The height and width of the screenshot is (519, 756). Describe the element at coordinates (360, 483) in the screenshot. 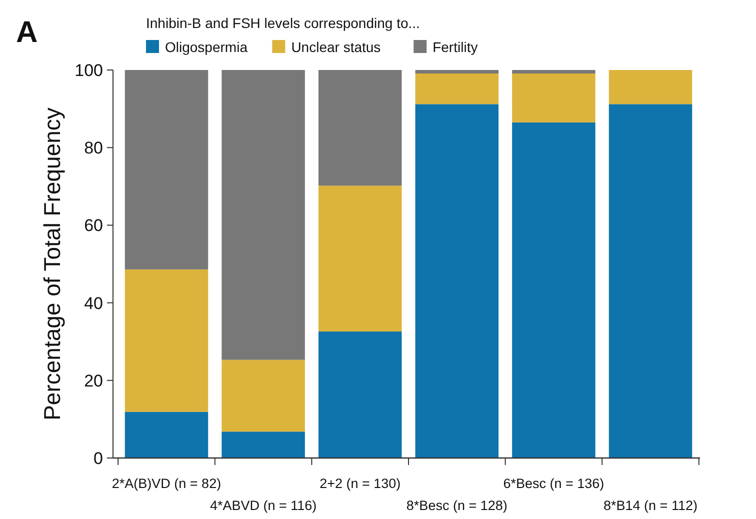

I see `x-tick-label: 2+2 (n = 130)` at that location.